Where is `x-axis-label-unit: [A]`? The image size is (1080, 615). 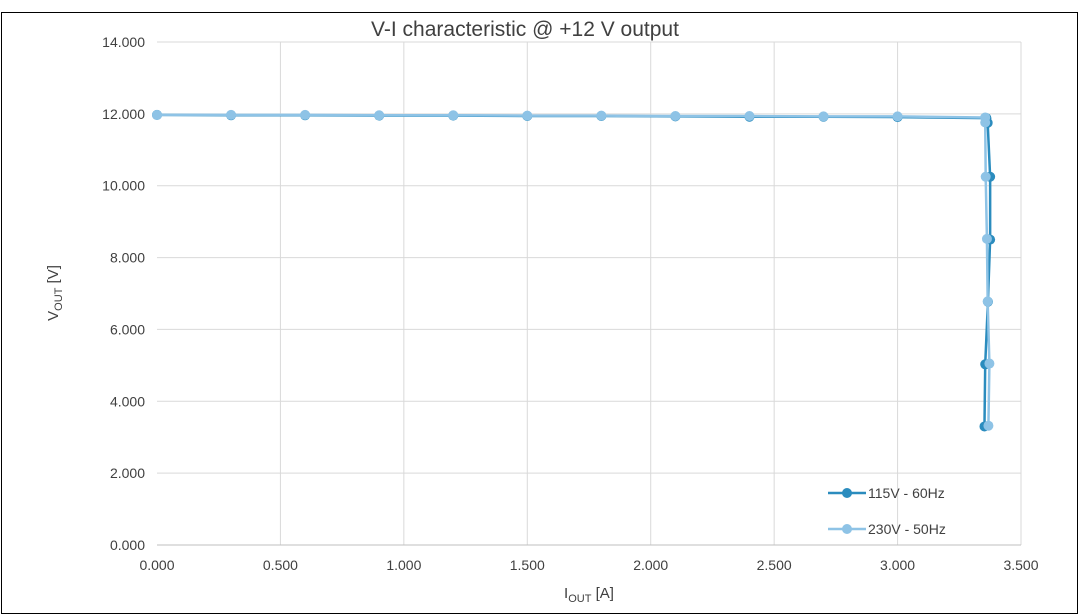
x-axis-label-unit: [A] is located at coordinates (602, 593).